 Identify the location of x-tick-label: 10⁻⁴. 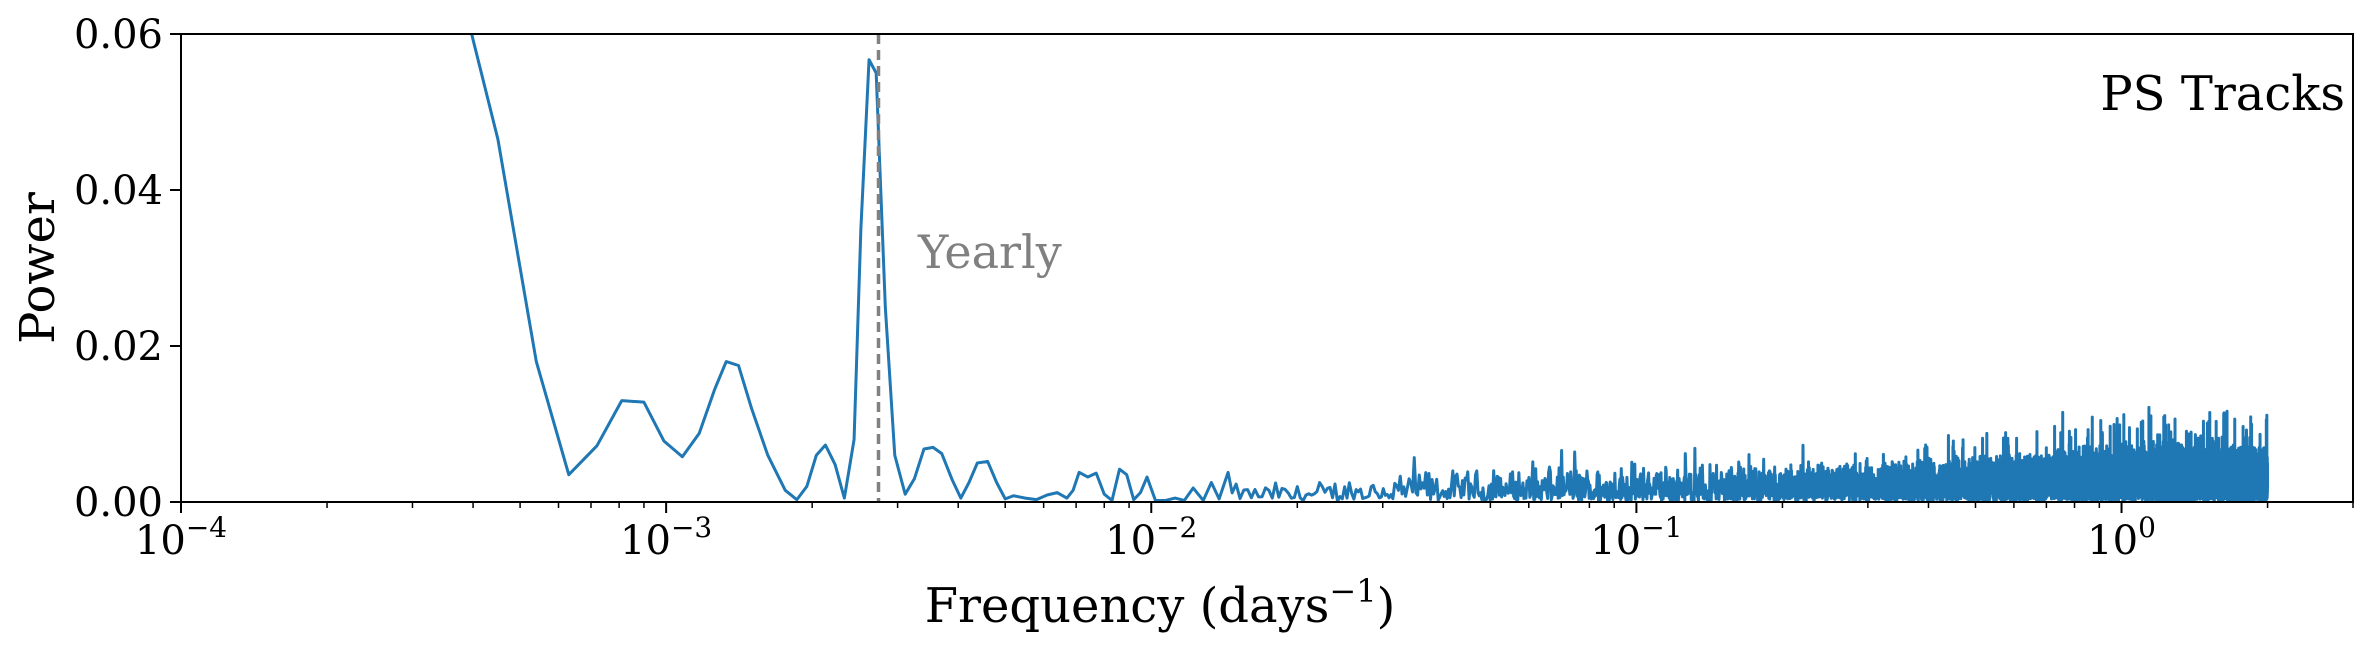
(181, 537).